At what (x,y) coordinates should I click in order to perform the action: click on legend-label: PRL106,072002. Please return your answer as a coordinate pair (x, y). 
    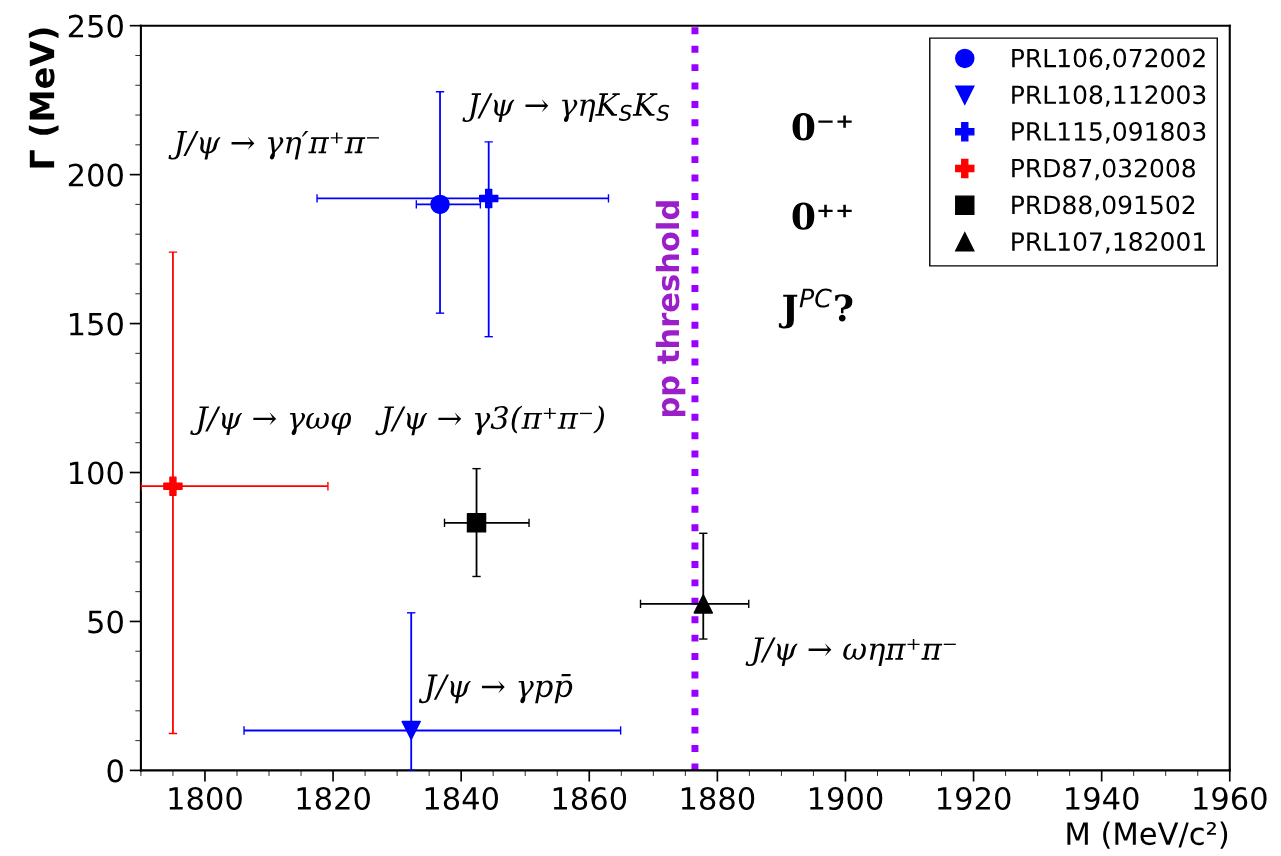
    Looking at the image, I should click on (1108, 59).